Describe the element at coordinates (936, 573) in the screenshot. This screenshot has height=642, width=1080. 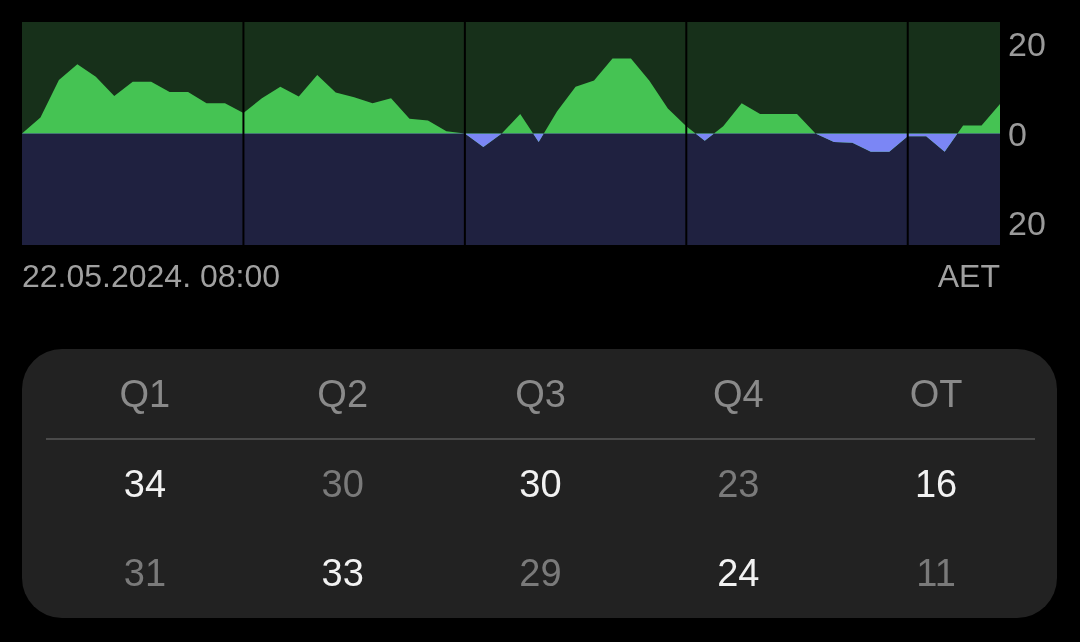
I see `data-label: 11` at that location.